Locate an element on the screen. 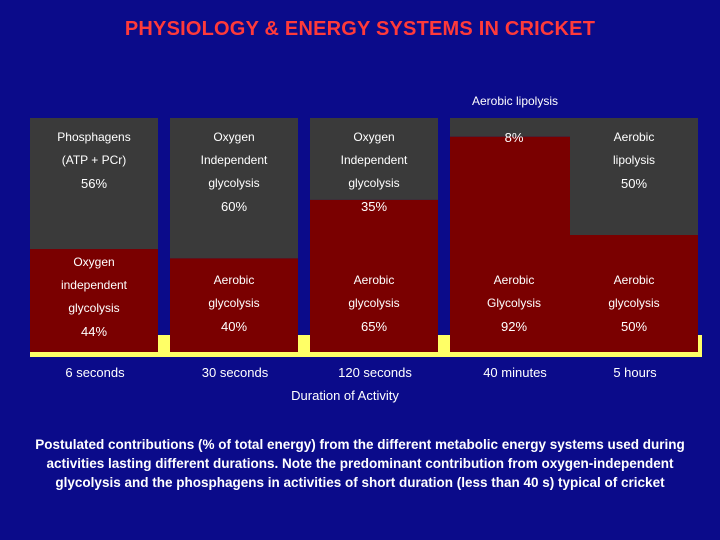 The image size is (720, 540). top-segment-label-3: 8% is located at coordinates (514, 137).